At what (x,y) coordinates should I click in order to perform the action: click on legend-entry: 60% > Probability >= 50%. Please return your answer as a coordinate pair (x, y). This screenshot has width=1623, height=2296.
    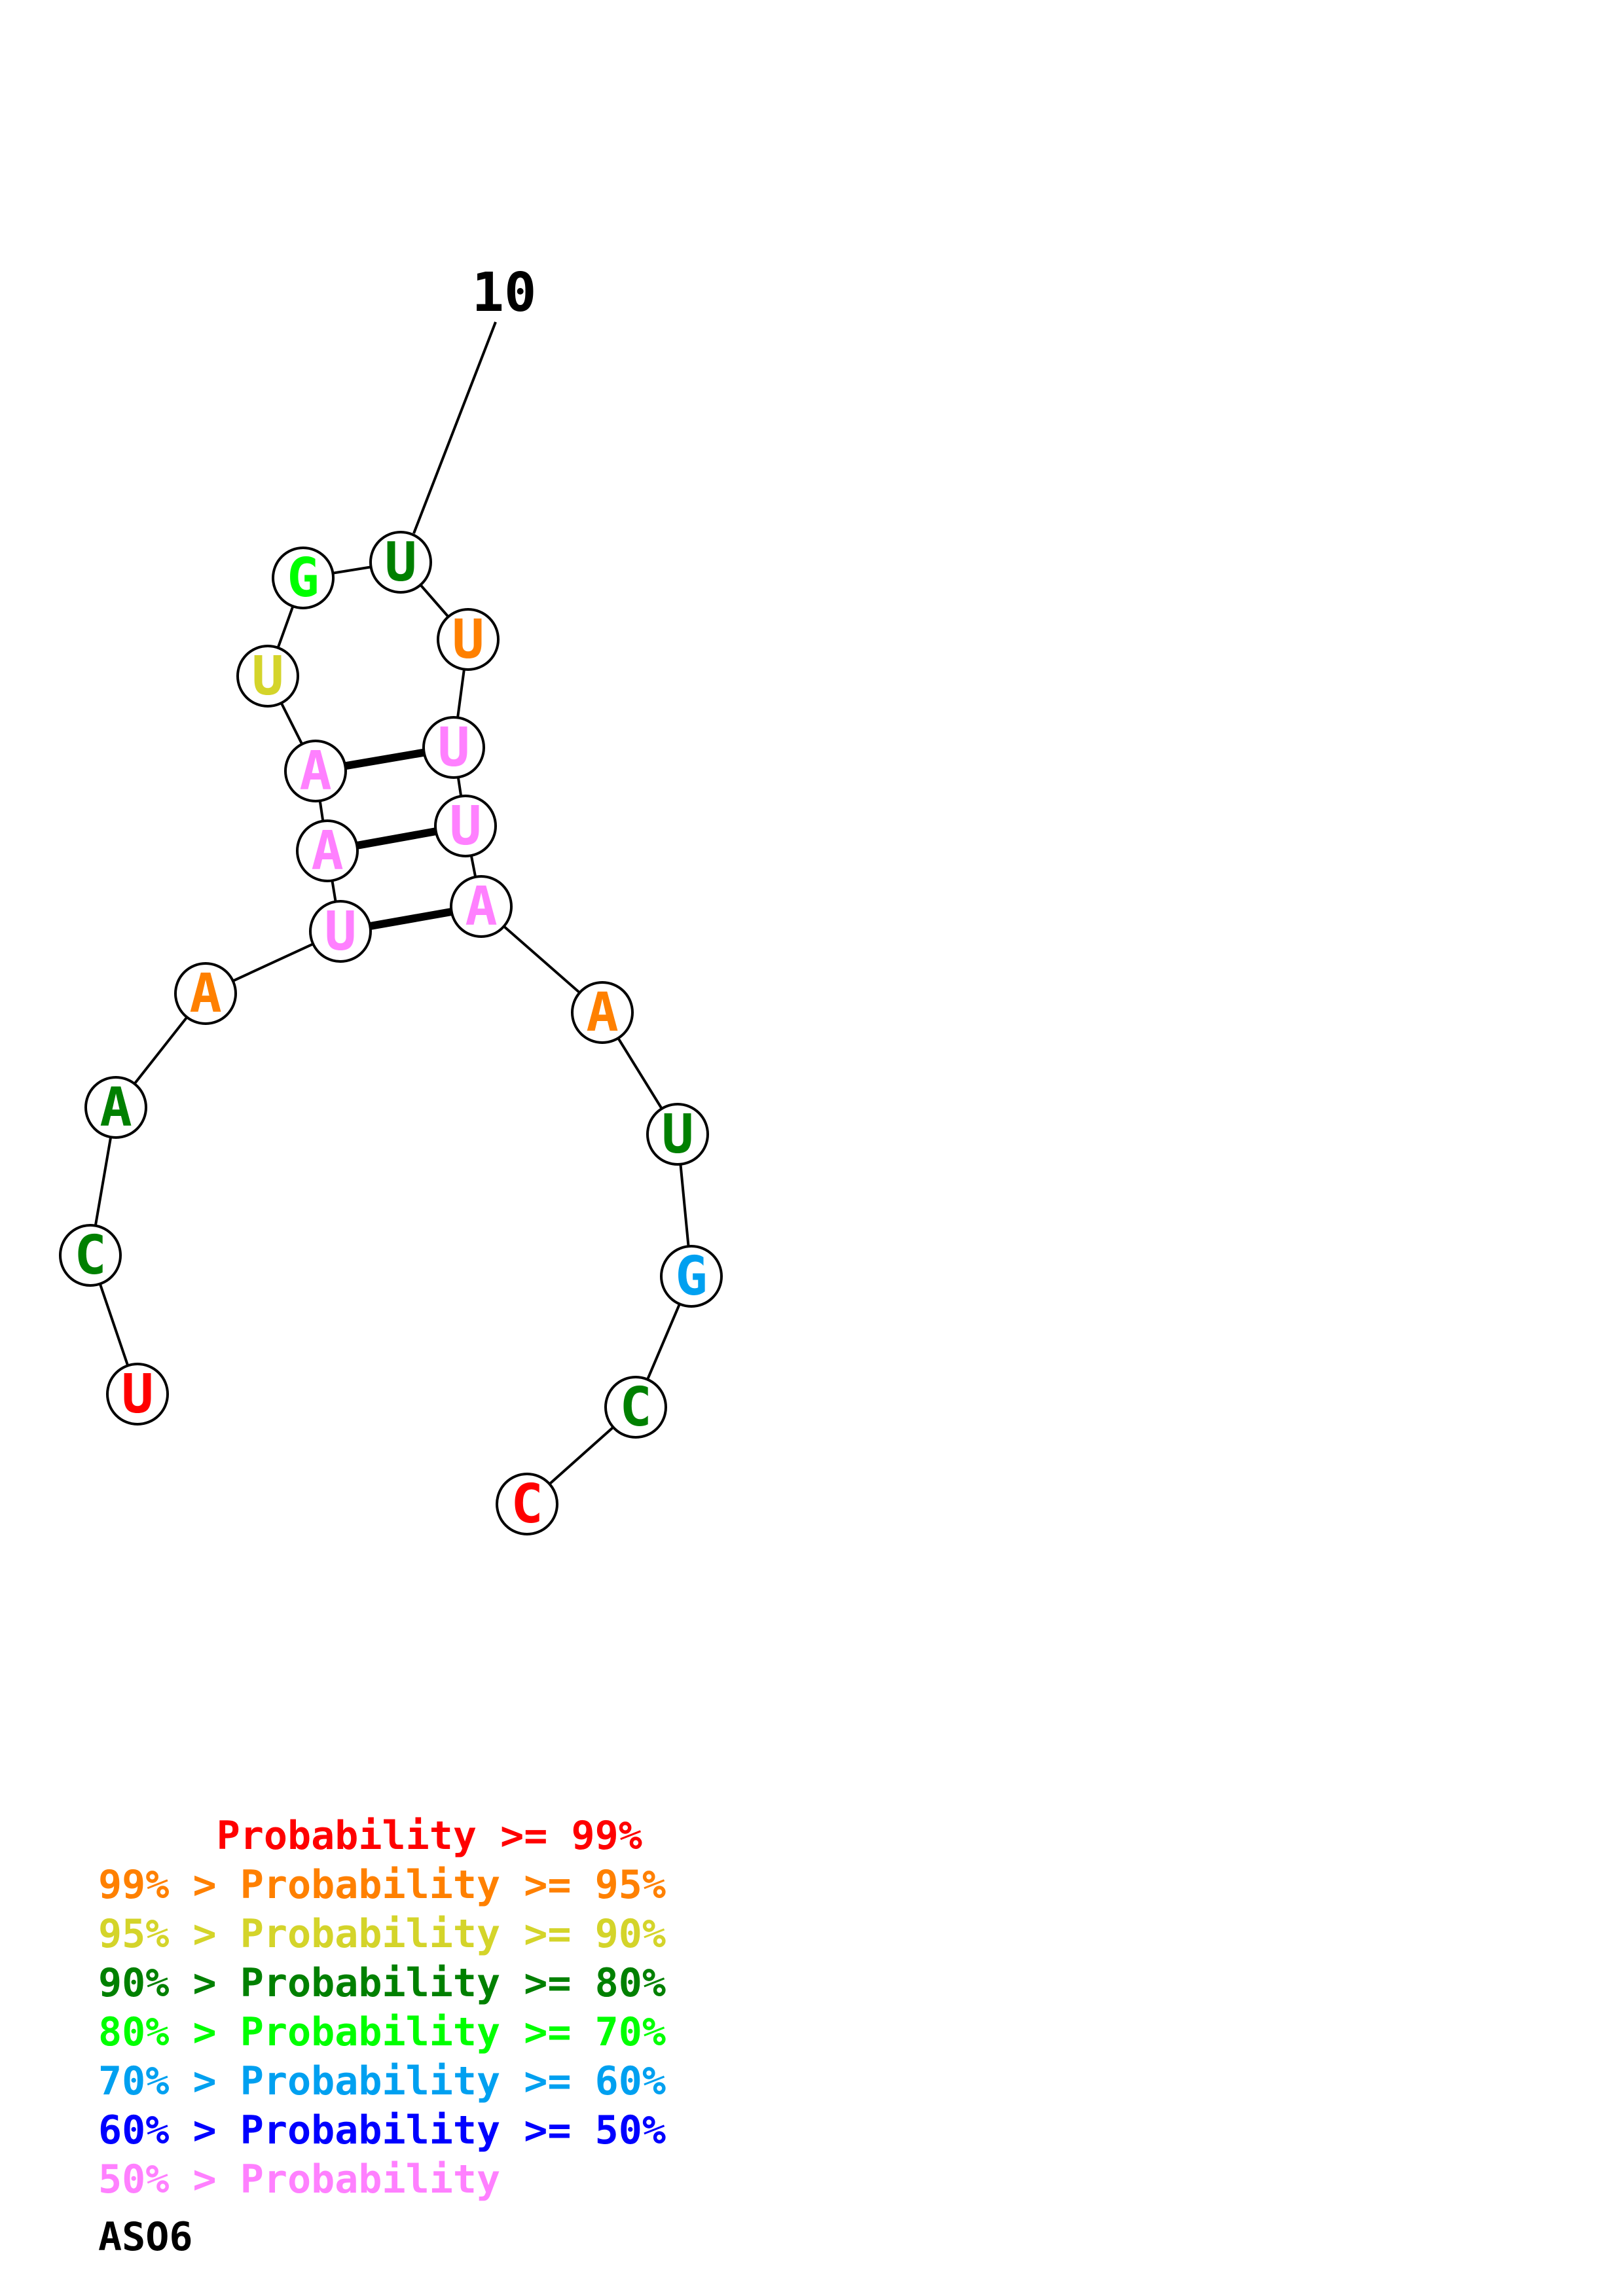
    Looking at the image, I should click on (382, 2130).